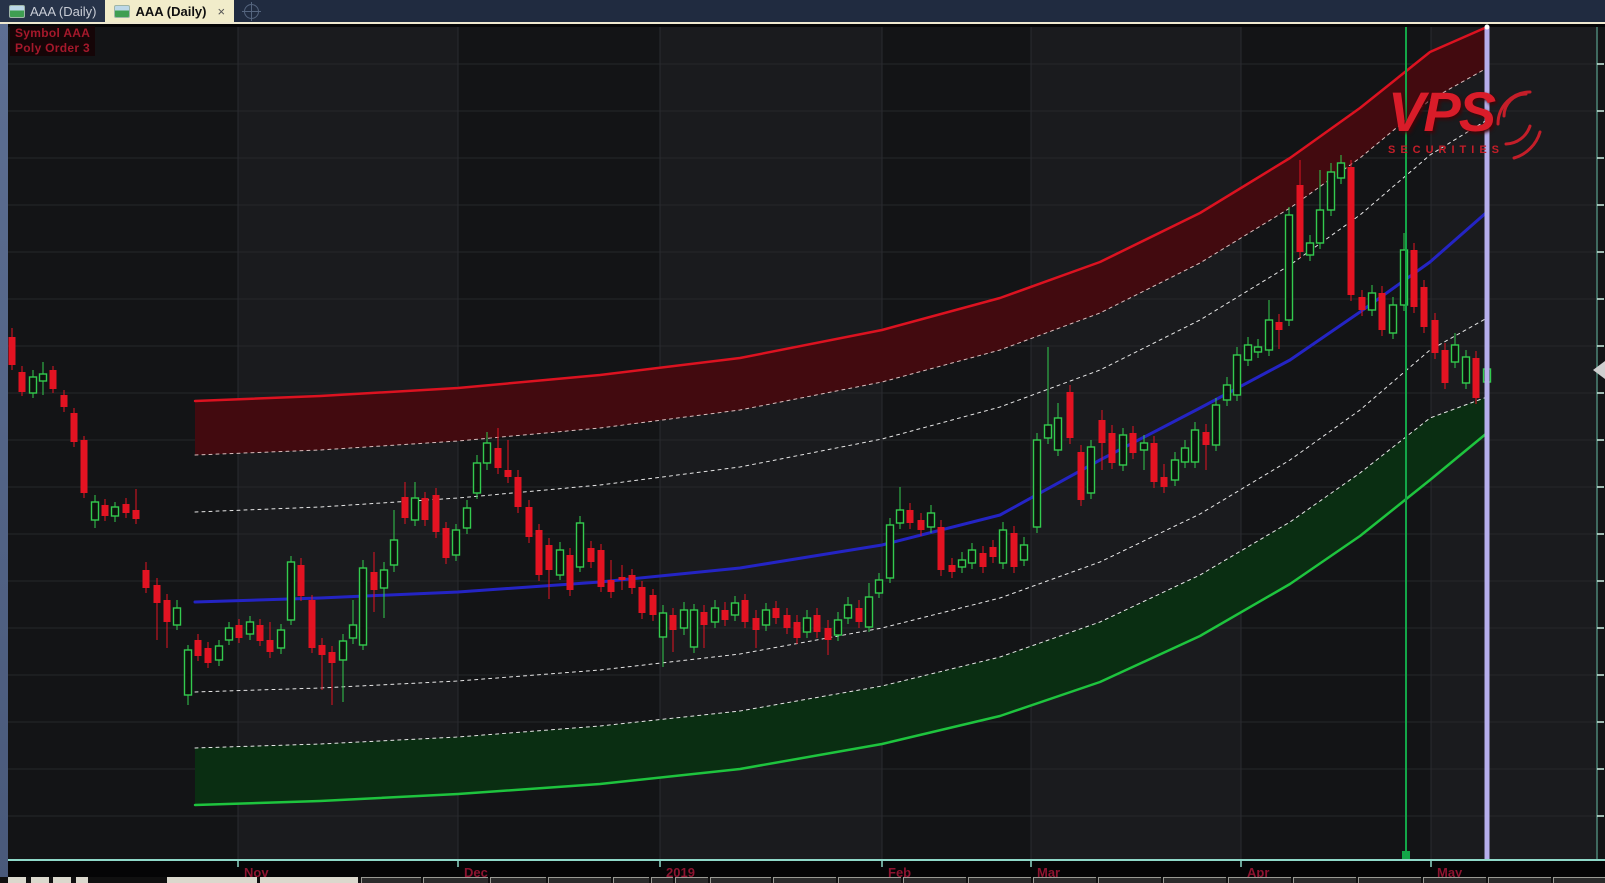  I want to click on price-arrow-marker, so click(1599, 370).